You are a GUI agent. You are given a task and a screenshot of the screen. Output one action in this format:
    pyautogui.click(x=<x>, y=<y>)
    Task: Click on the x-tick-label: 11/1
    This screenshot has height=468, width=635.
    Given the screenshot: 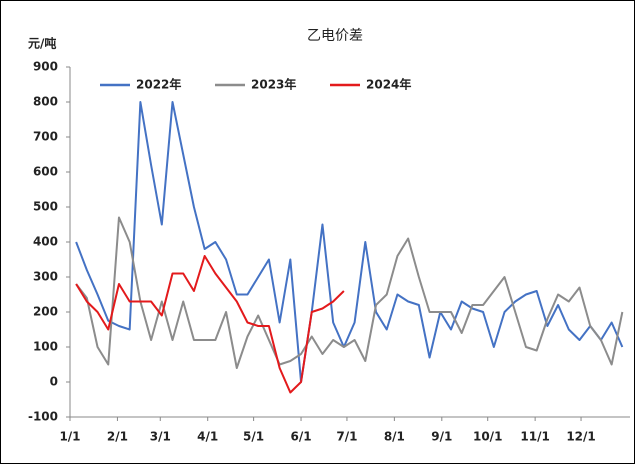 What is the action you would take?
    pyautogui.click(x=534, y=437)
    